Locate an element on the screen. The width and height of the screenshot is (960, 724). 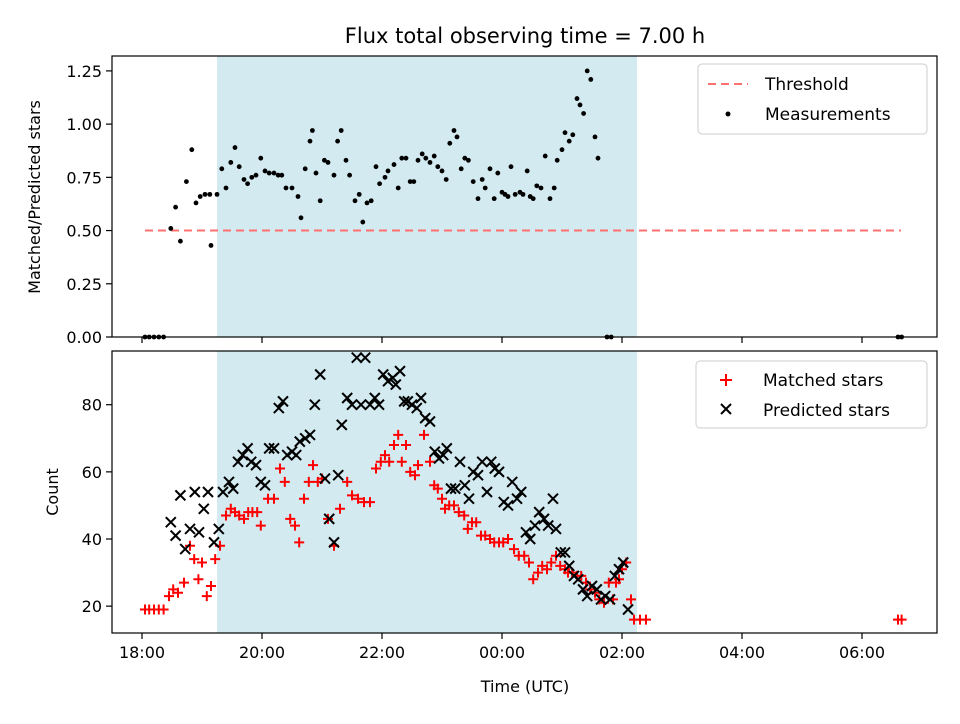
top-legend-box is located at coordinates (812, 99).